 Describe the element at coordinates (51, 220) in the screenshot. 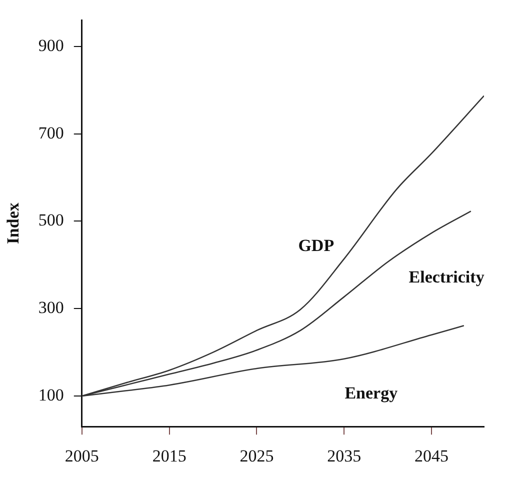

I see `y-tick-label: 500` at that location.